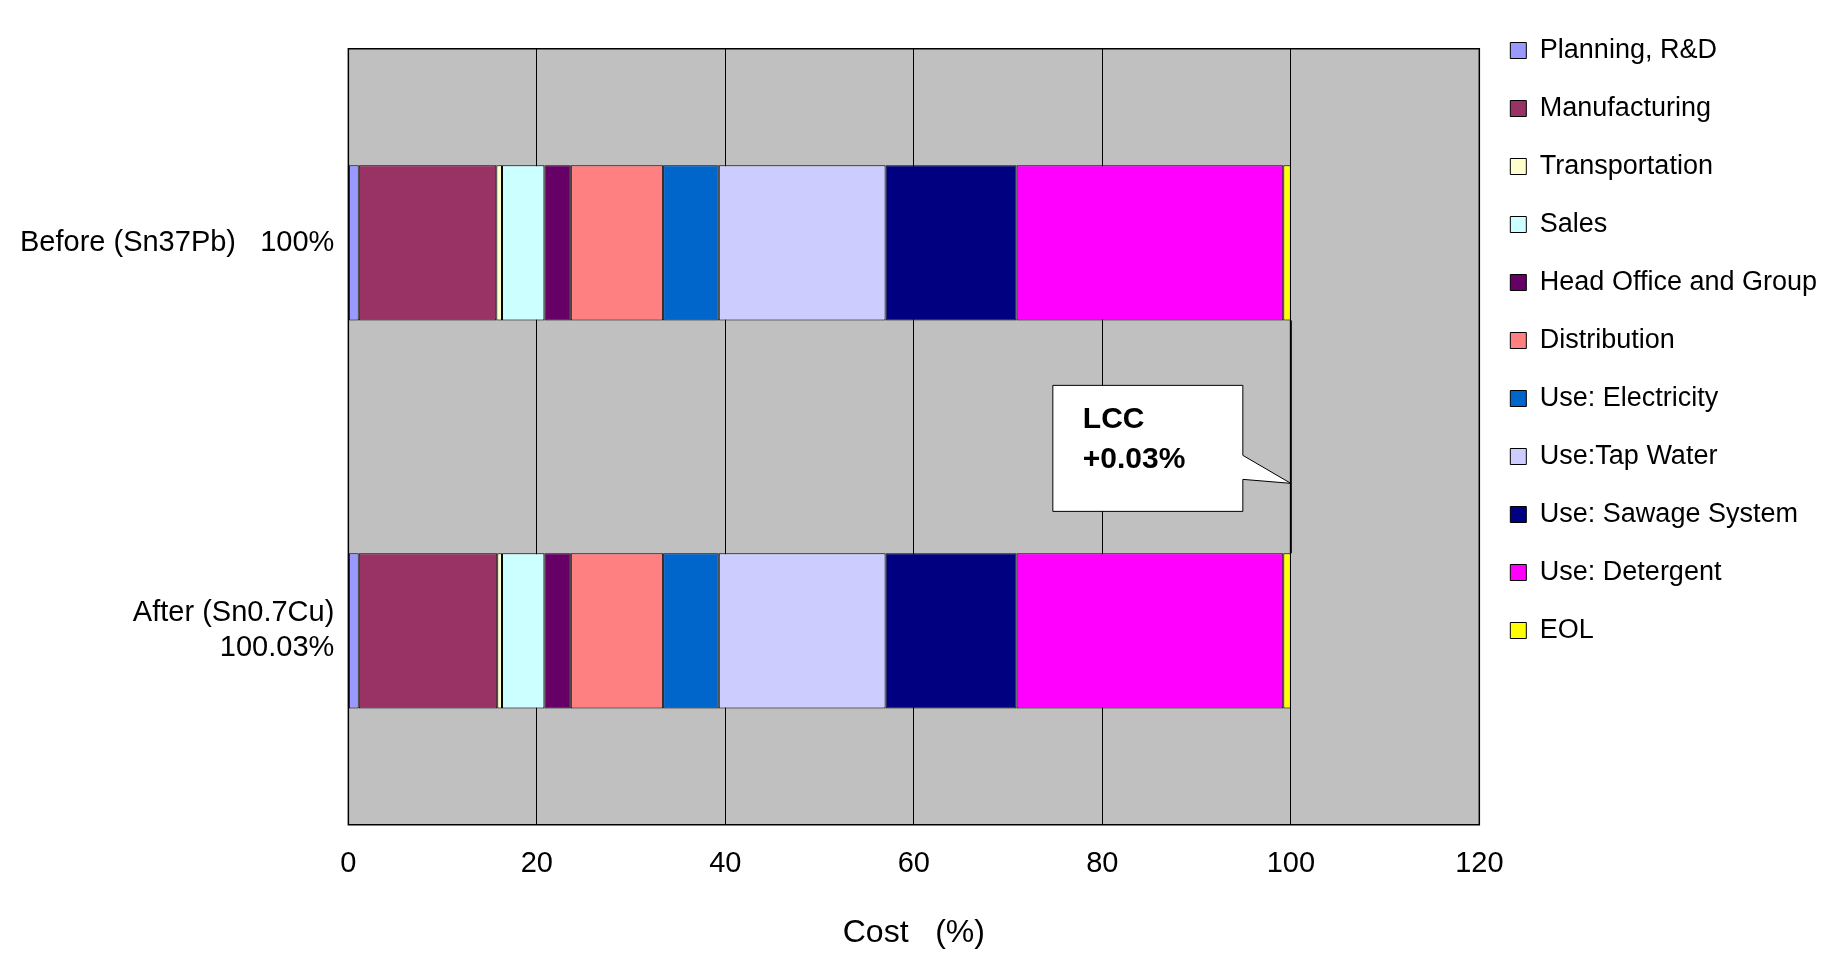 Image resolution: width=1837 pixels, height=962 pixels. I want to click on legend-label: Use: Sawage System, so click(1668, 512).